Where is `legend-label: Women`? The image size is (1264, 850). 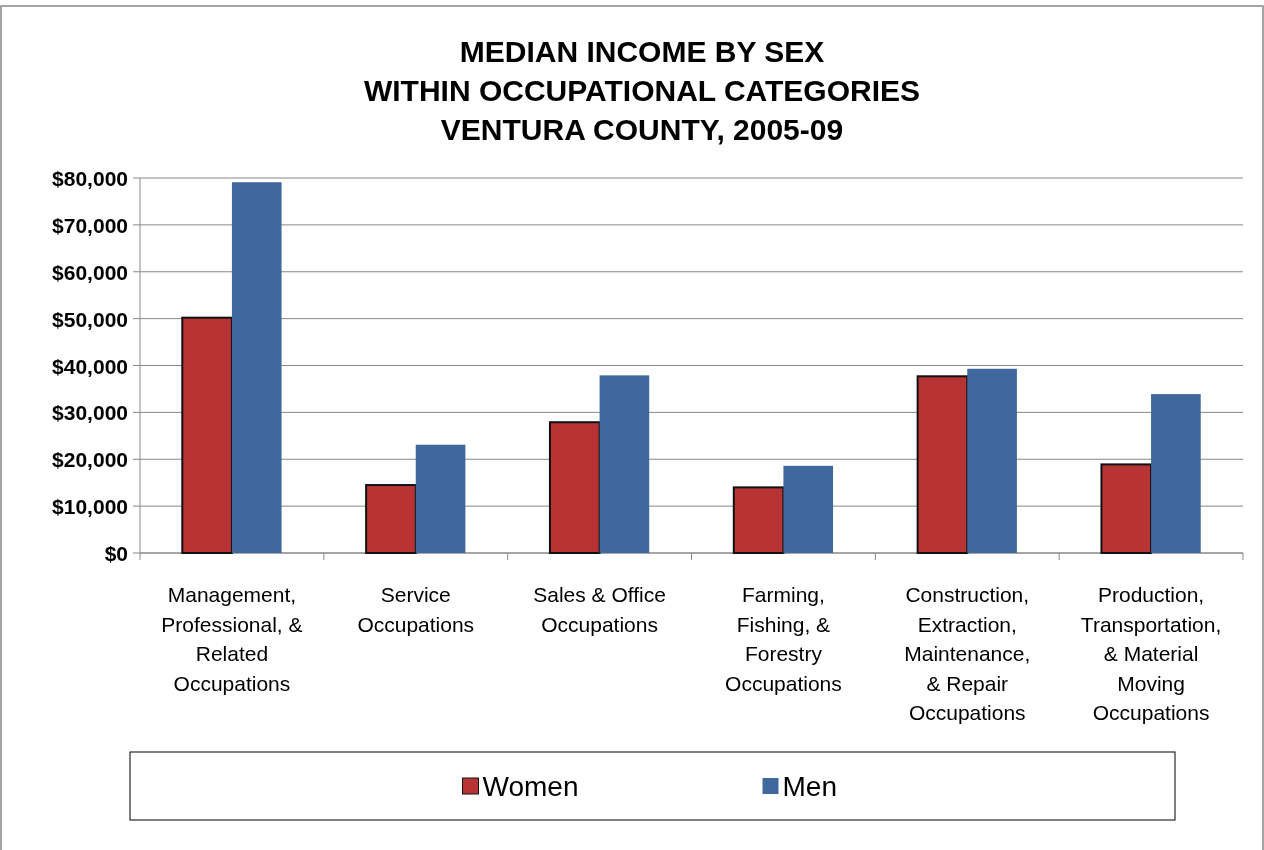
legend-label: Women is located at coordinates (530, 786).